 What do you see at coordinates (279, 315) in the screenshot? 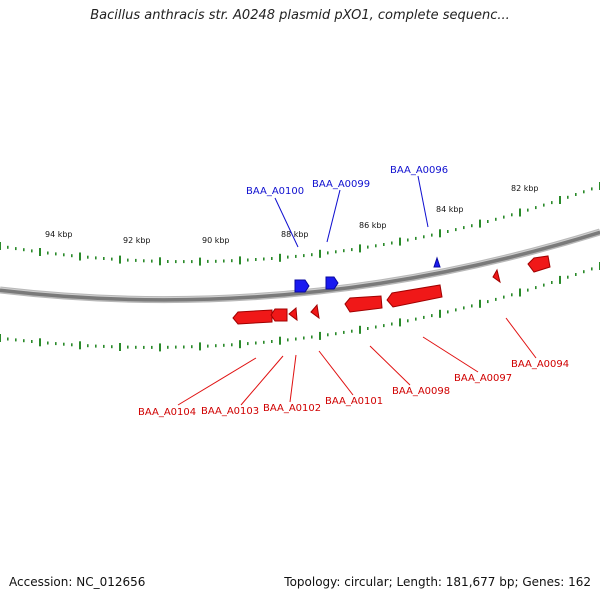
I see `gene-arrow-baa-a0103` at bounding box center [279, 315].